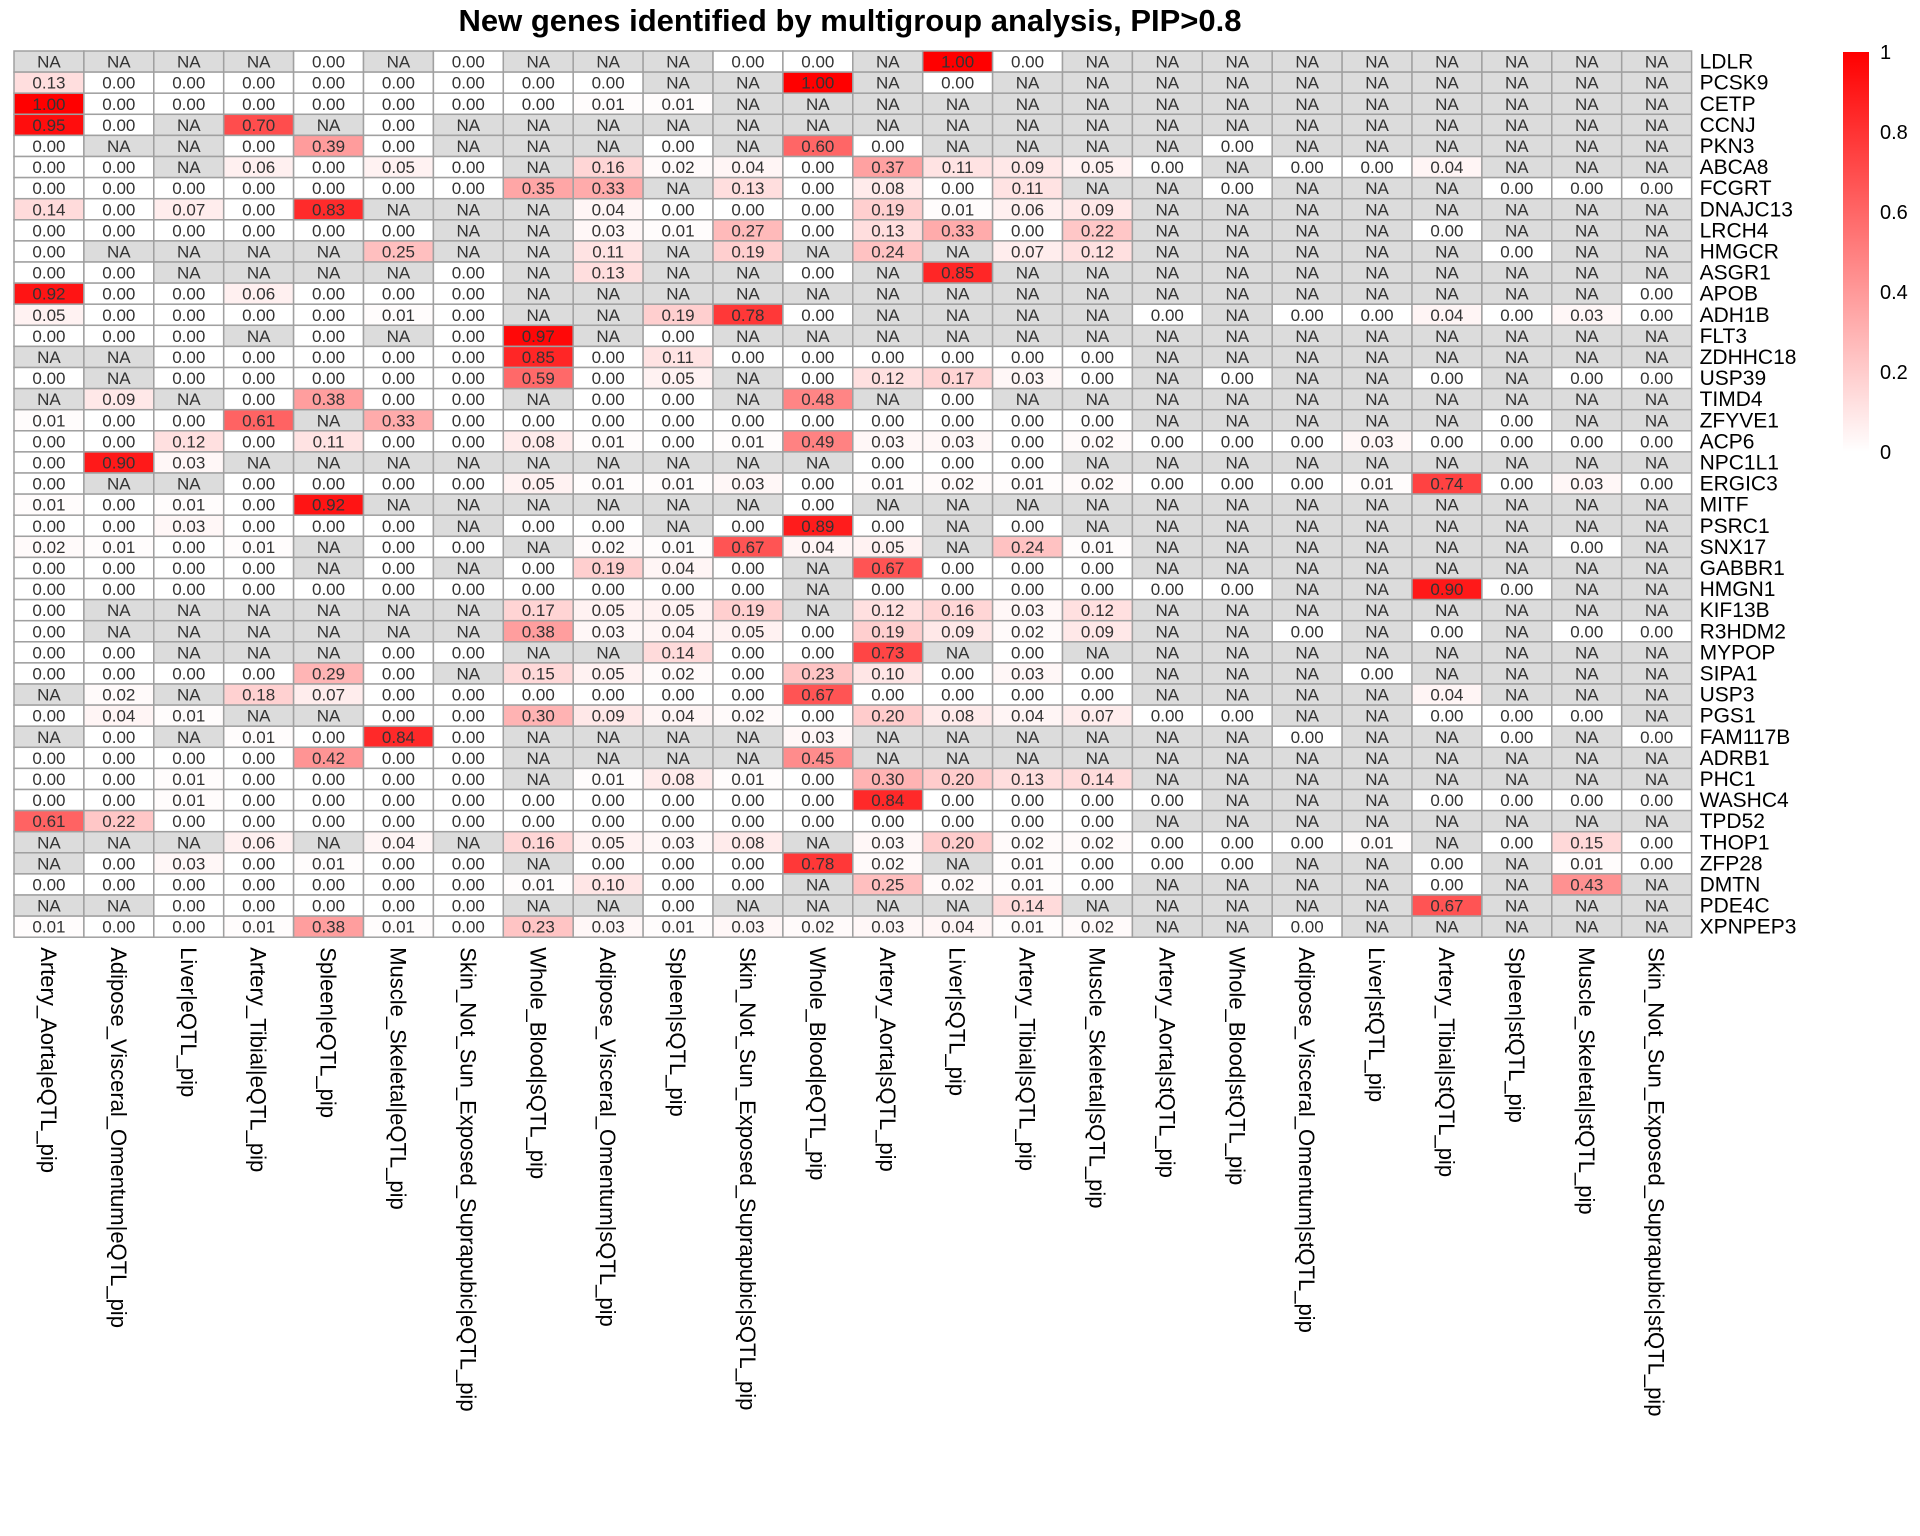  What do you see at coordinates (887, 568) in the screenshot?
I see `cell-value-label: 0.67` at bounding box center [887, 568].